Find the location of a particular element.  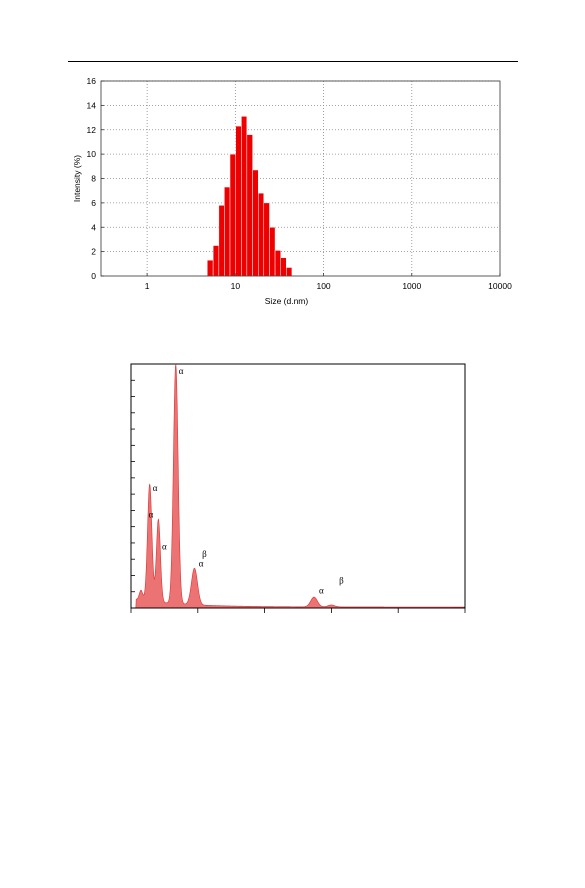

x-axis-label: Size (d.nm) is located at coordinates (287, 301).